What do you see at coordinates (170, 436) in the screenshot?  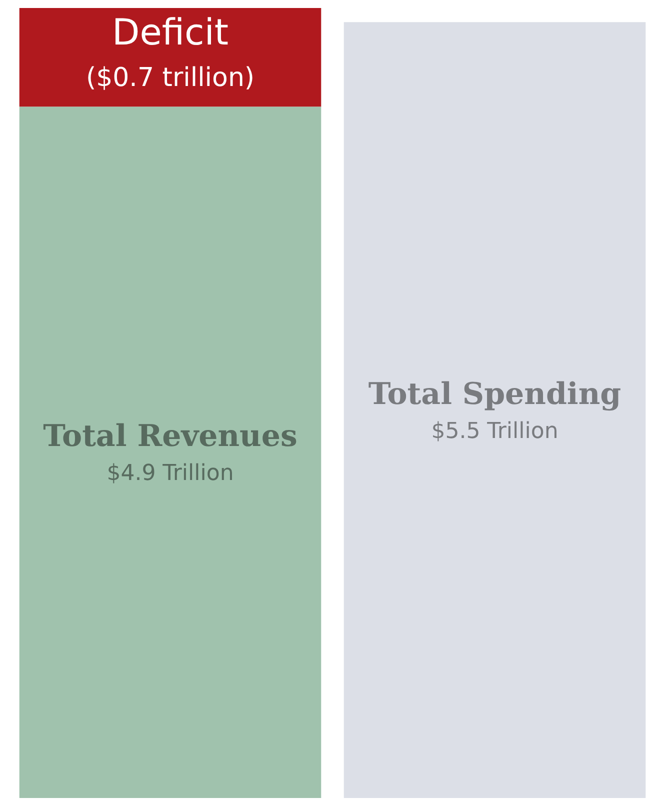 I see `series-label: Total Revenues` at bounding box center [170, 436].